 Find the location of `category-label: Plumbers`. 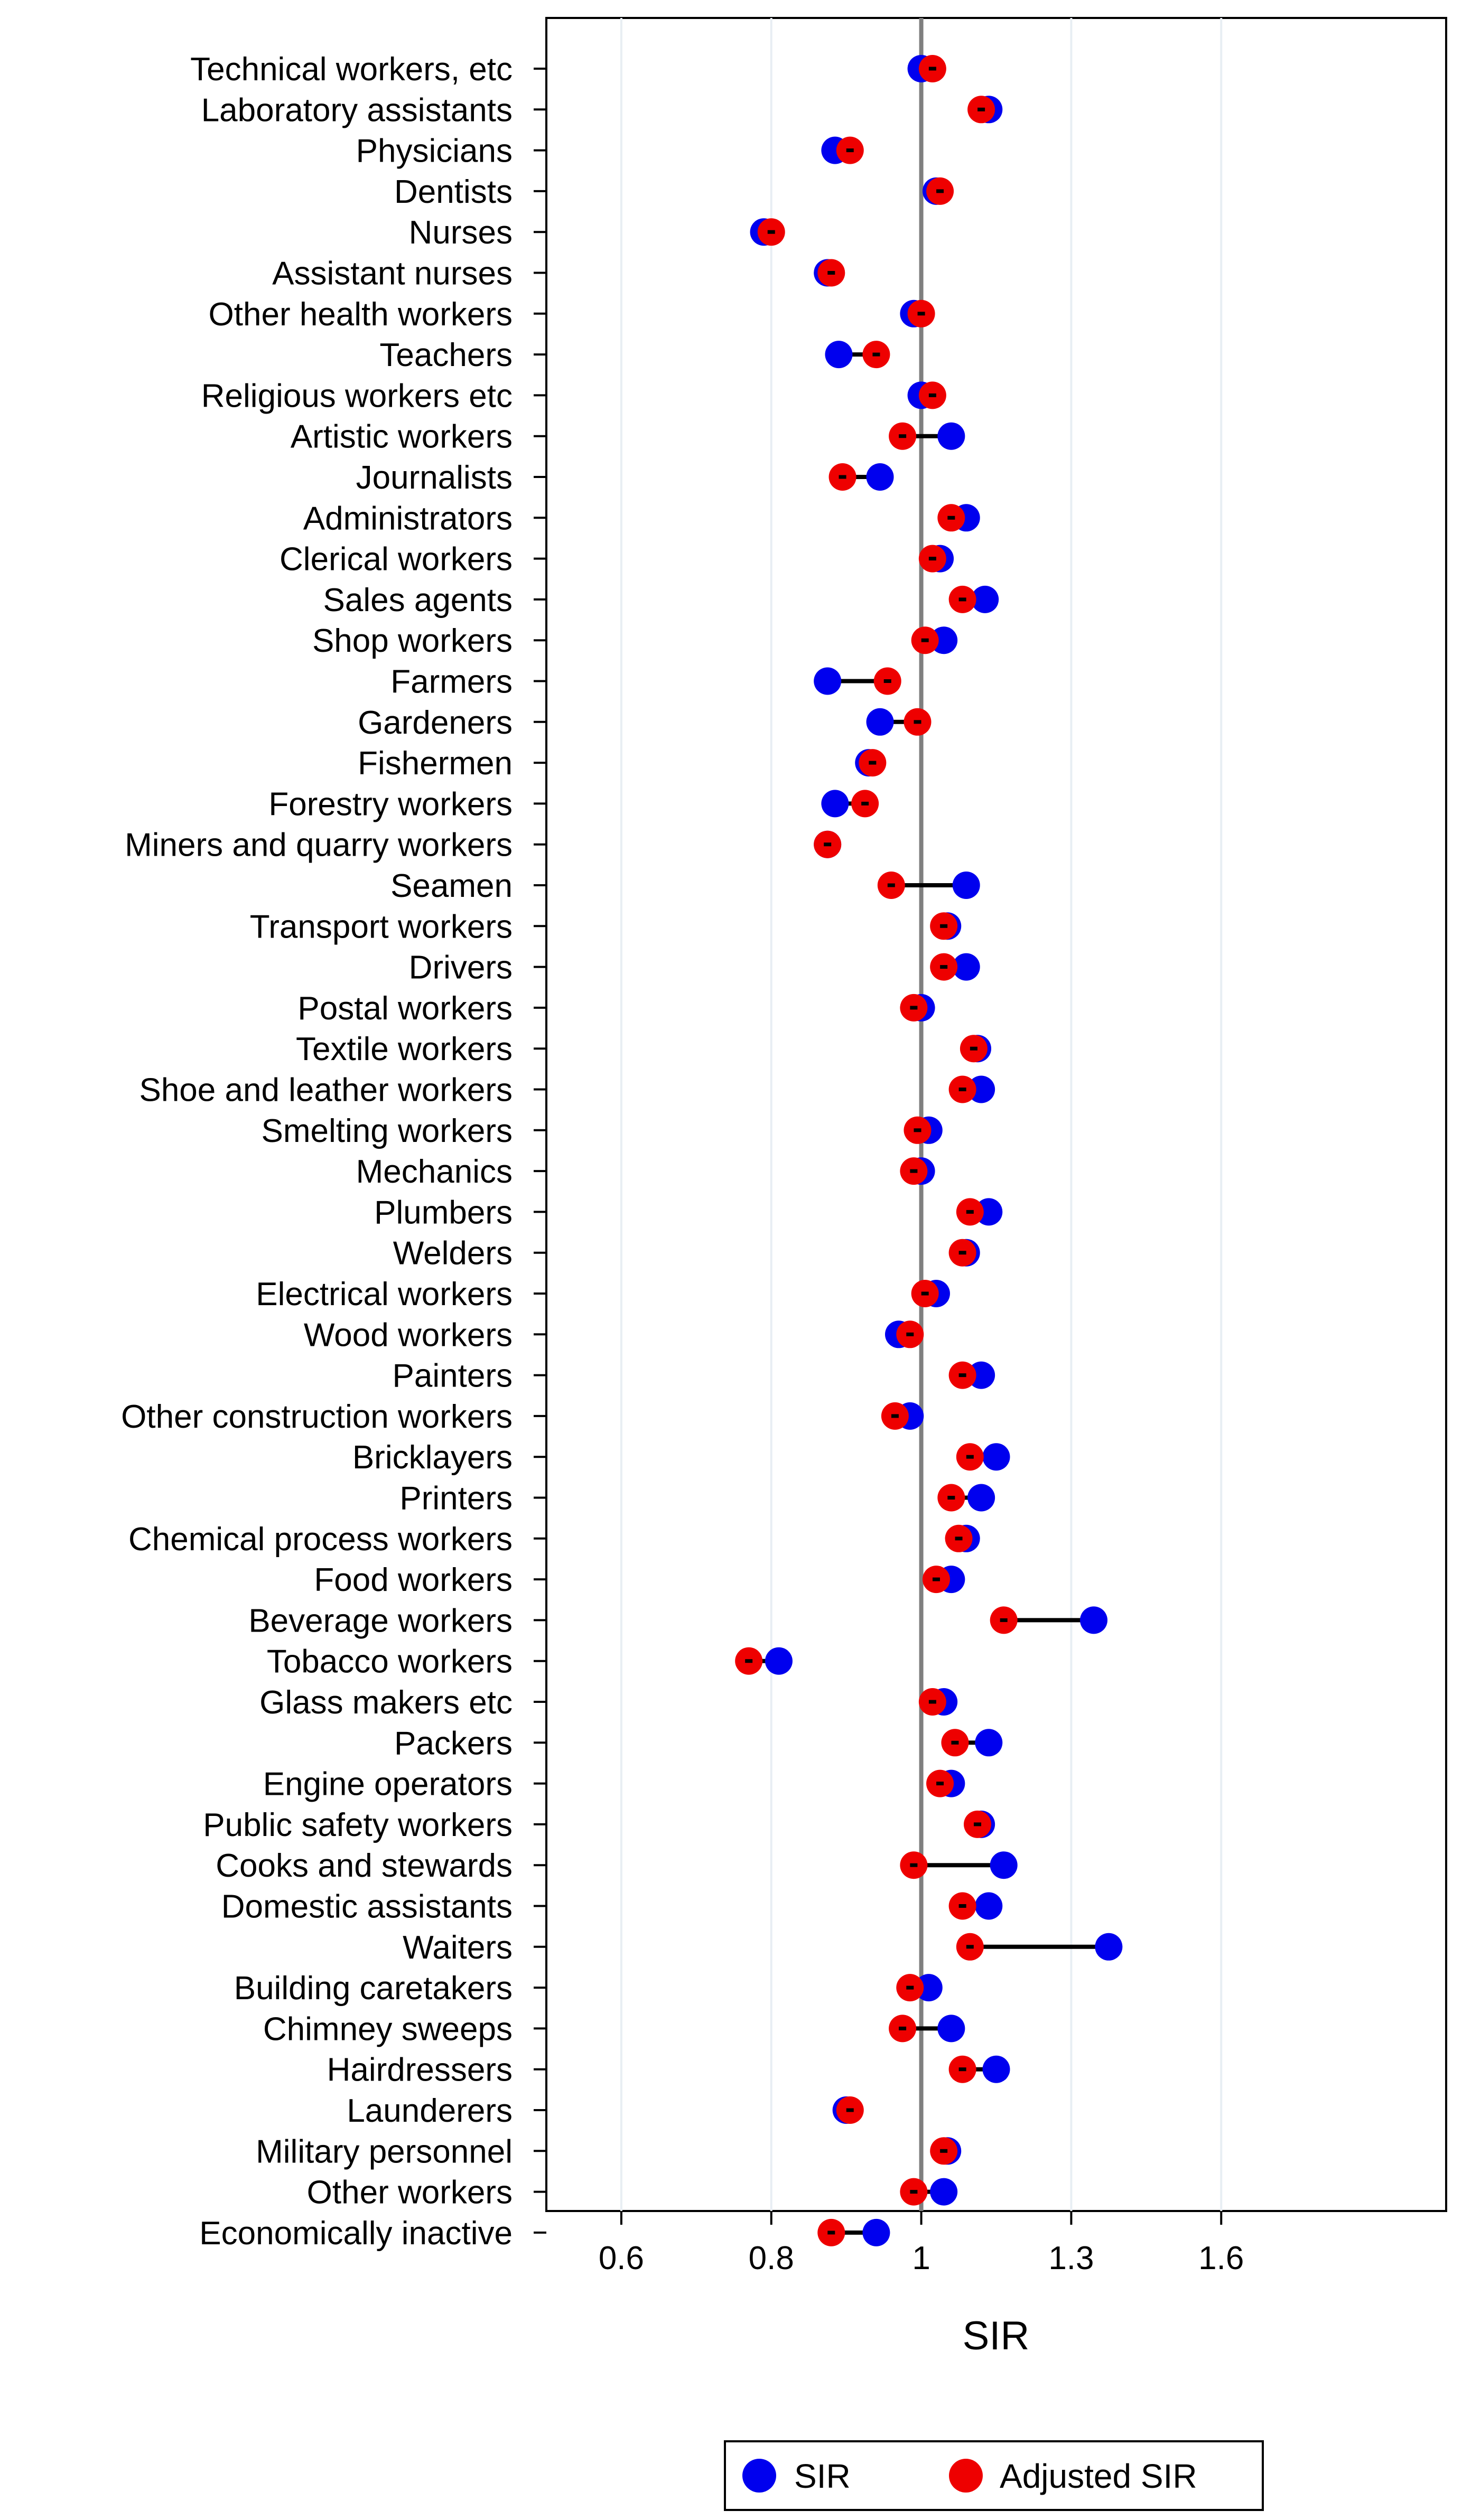

category-label: Plumbers is located at coordinates (443, 1212).